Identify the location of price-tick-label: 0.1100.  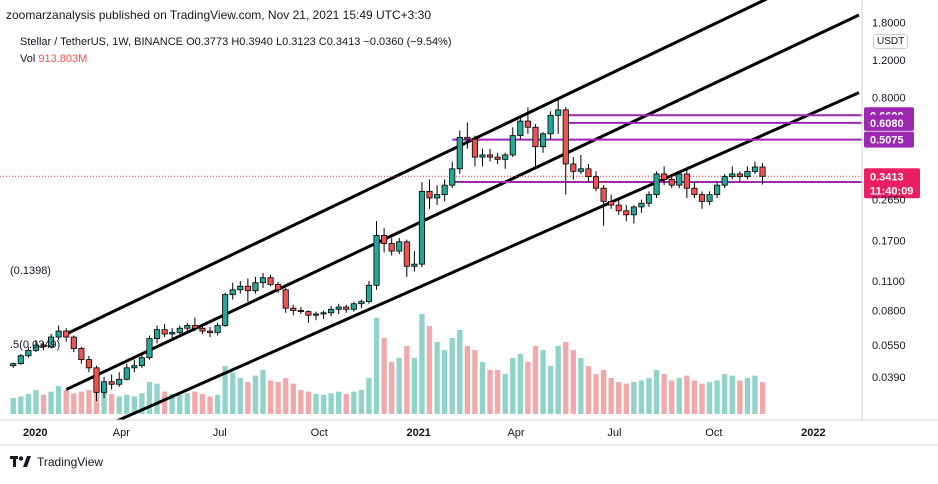
(888, 282).